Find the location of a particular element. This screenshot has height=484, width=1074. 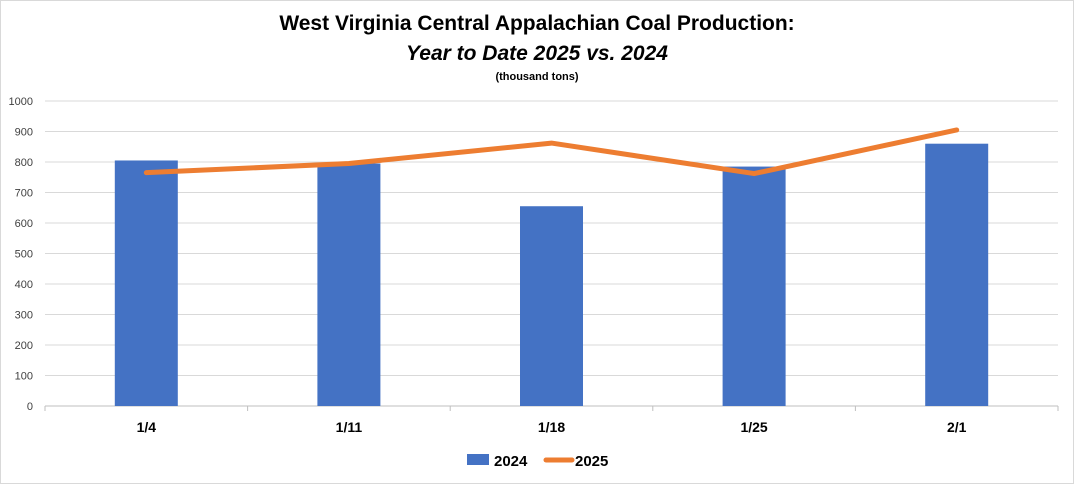

legend-swatch-2024 is located at coordinates (478, 459).